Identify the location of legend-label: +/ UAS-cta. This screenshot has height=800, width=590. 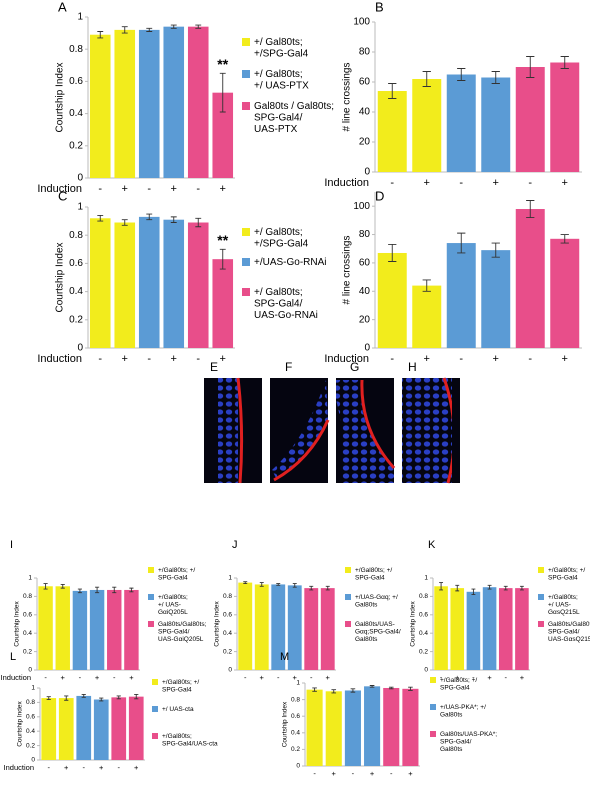
(178, 709).